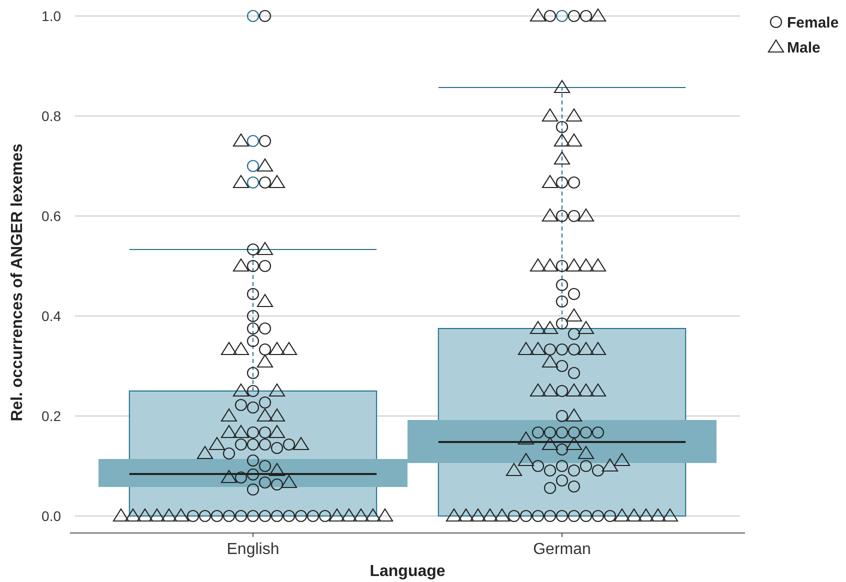 The image size is (846, 582). I want to click on legend-label: Male, so click(803, 47).